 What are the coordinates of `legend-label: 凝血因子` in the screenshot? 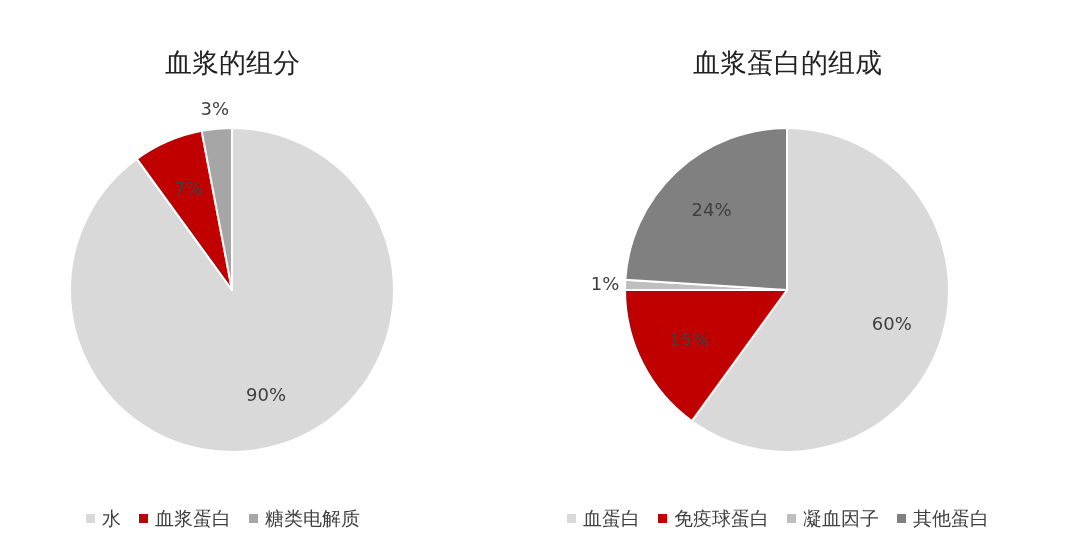 It's located at (841, 518).